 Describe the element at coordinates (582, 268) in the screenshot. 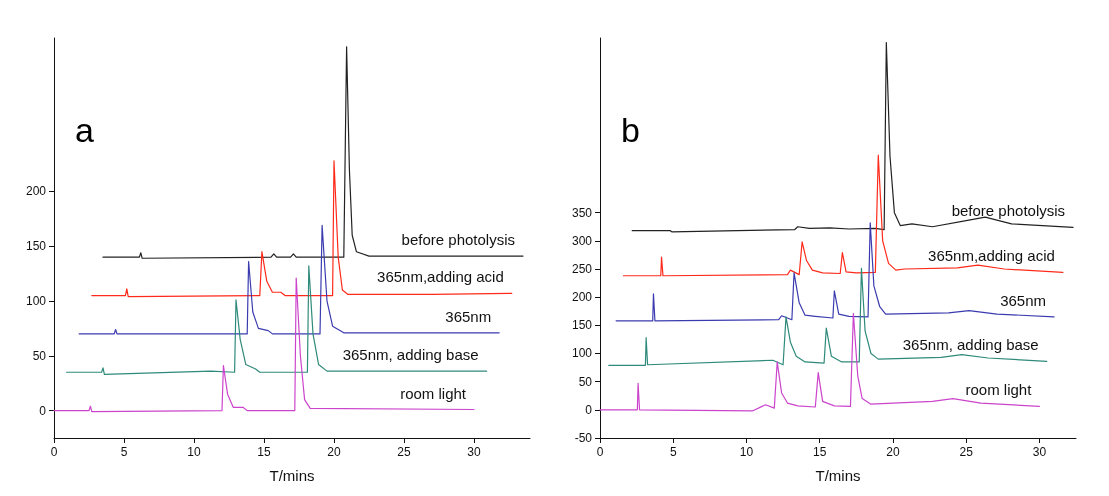

I see `y-tick-label: 250` at that location.